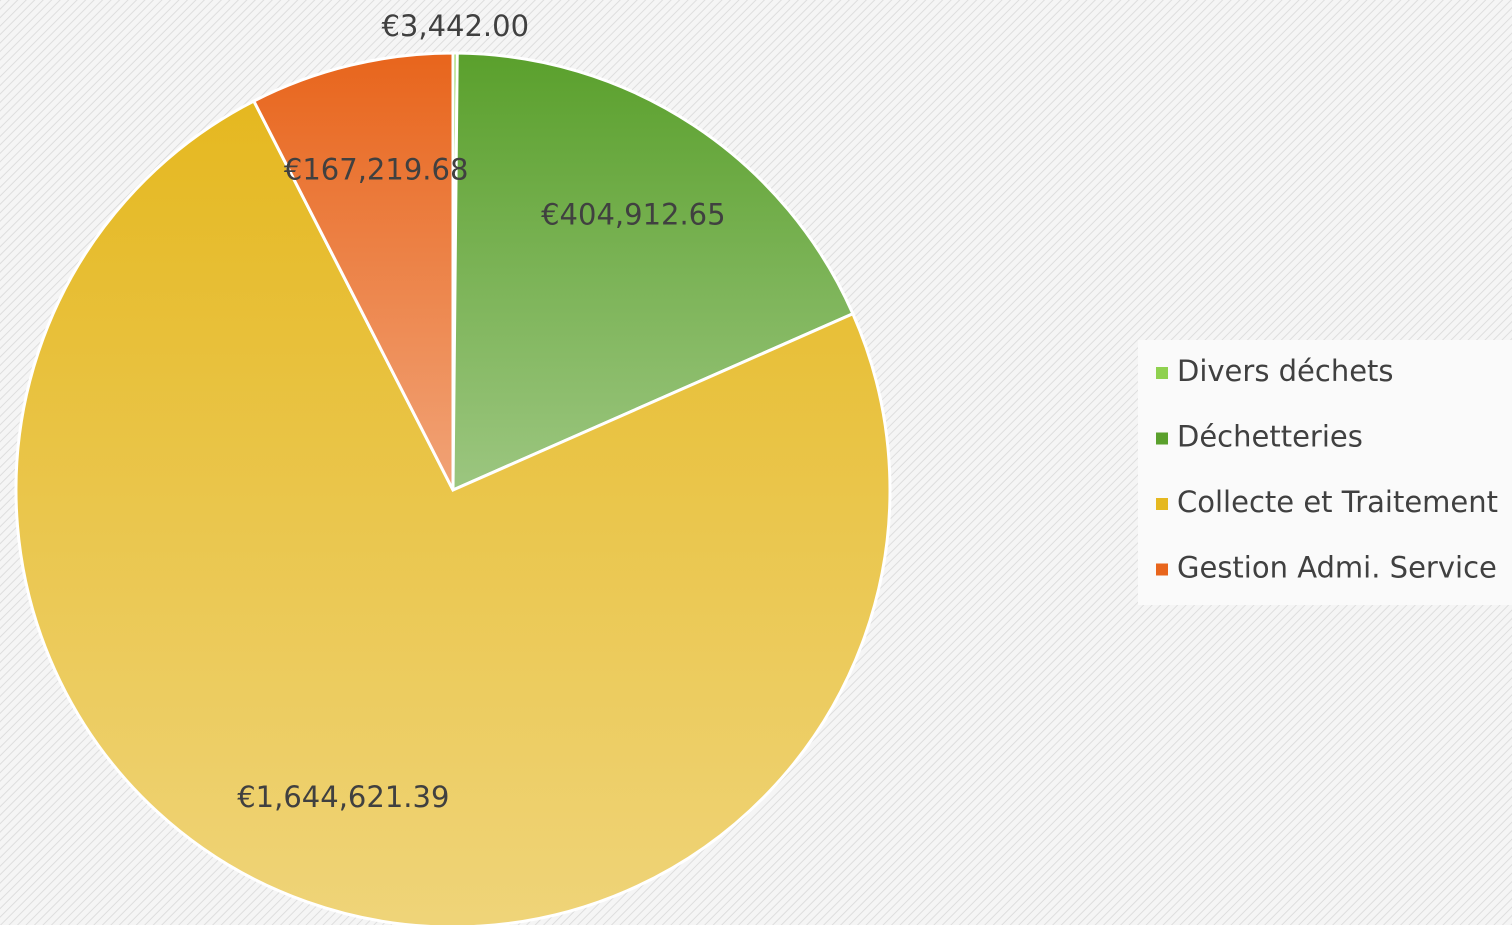 The height and width of the screenshot is (925, 1512). Describe the element at coordinates (1285, 371) in the screenshot. I see `legend-label: Divers déchets` at that location.